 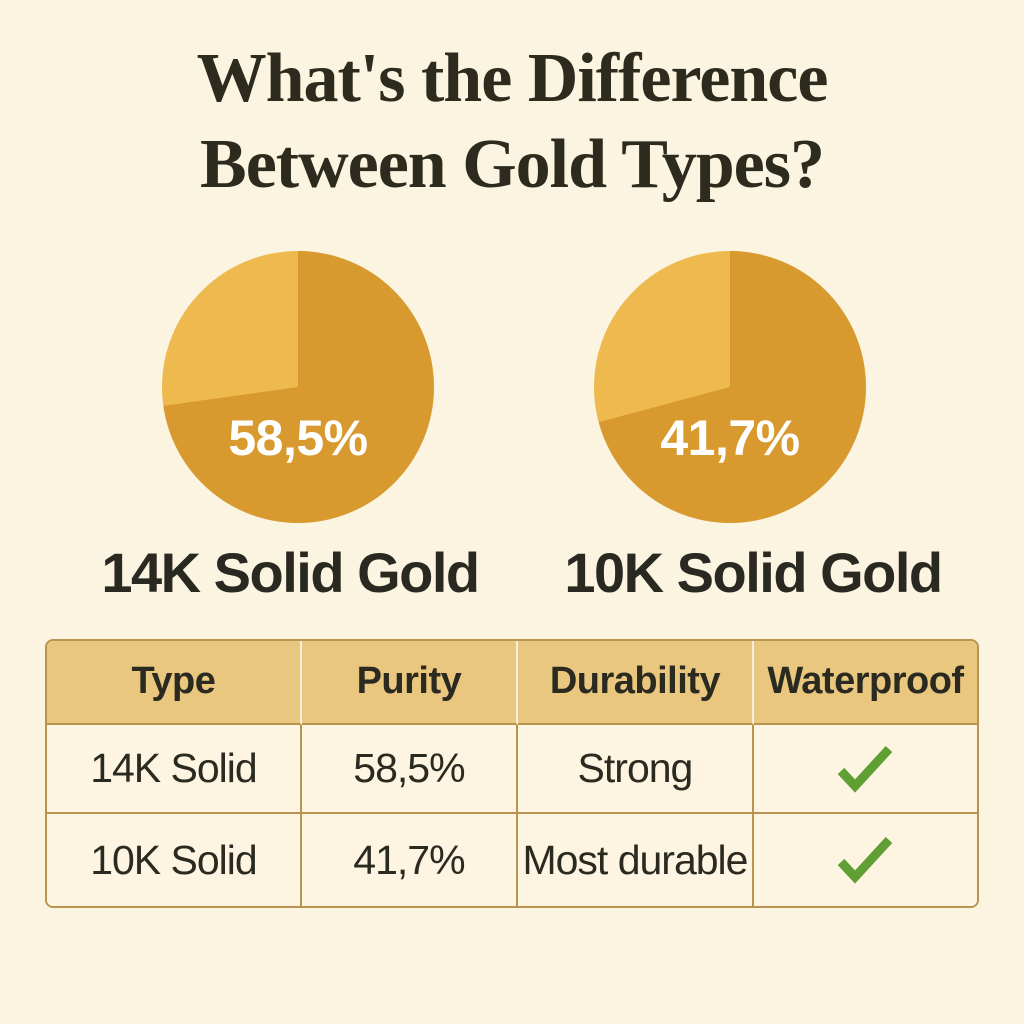 I want to click on table-cell-waterproof-10k, so click(x=865, y=860).